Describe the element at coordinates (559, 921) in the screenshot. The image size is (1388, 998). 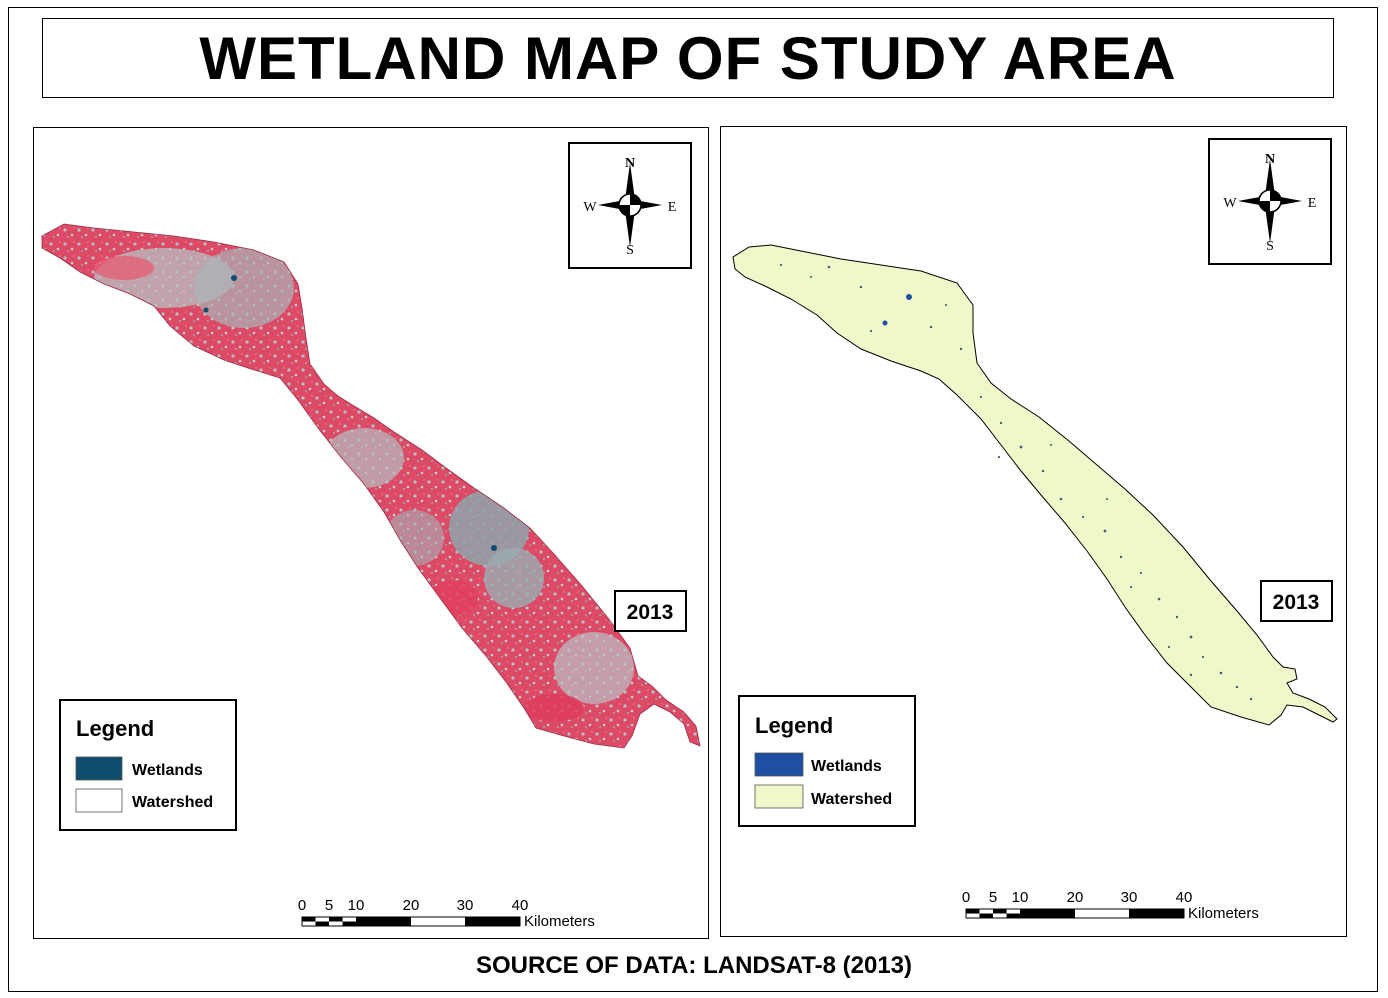
I see `scale-unit-left: Kilometers` at that location.